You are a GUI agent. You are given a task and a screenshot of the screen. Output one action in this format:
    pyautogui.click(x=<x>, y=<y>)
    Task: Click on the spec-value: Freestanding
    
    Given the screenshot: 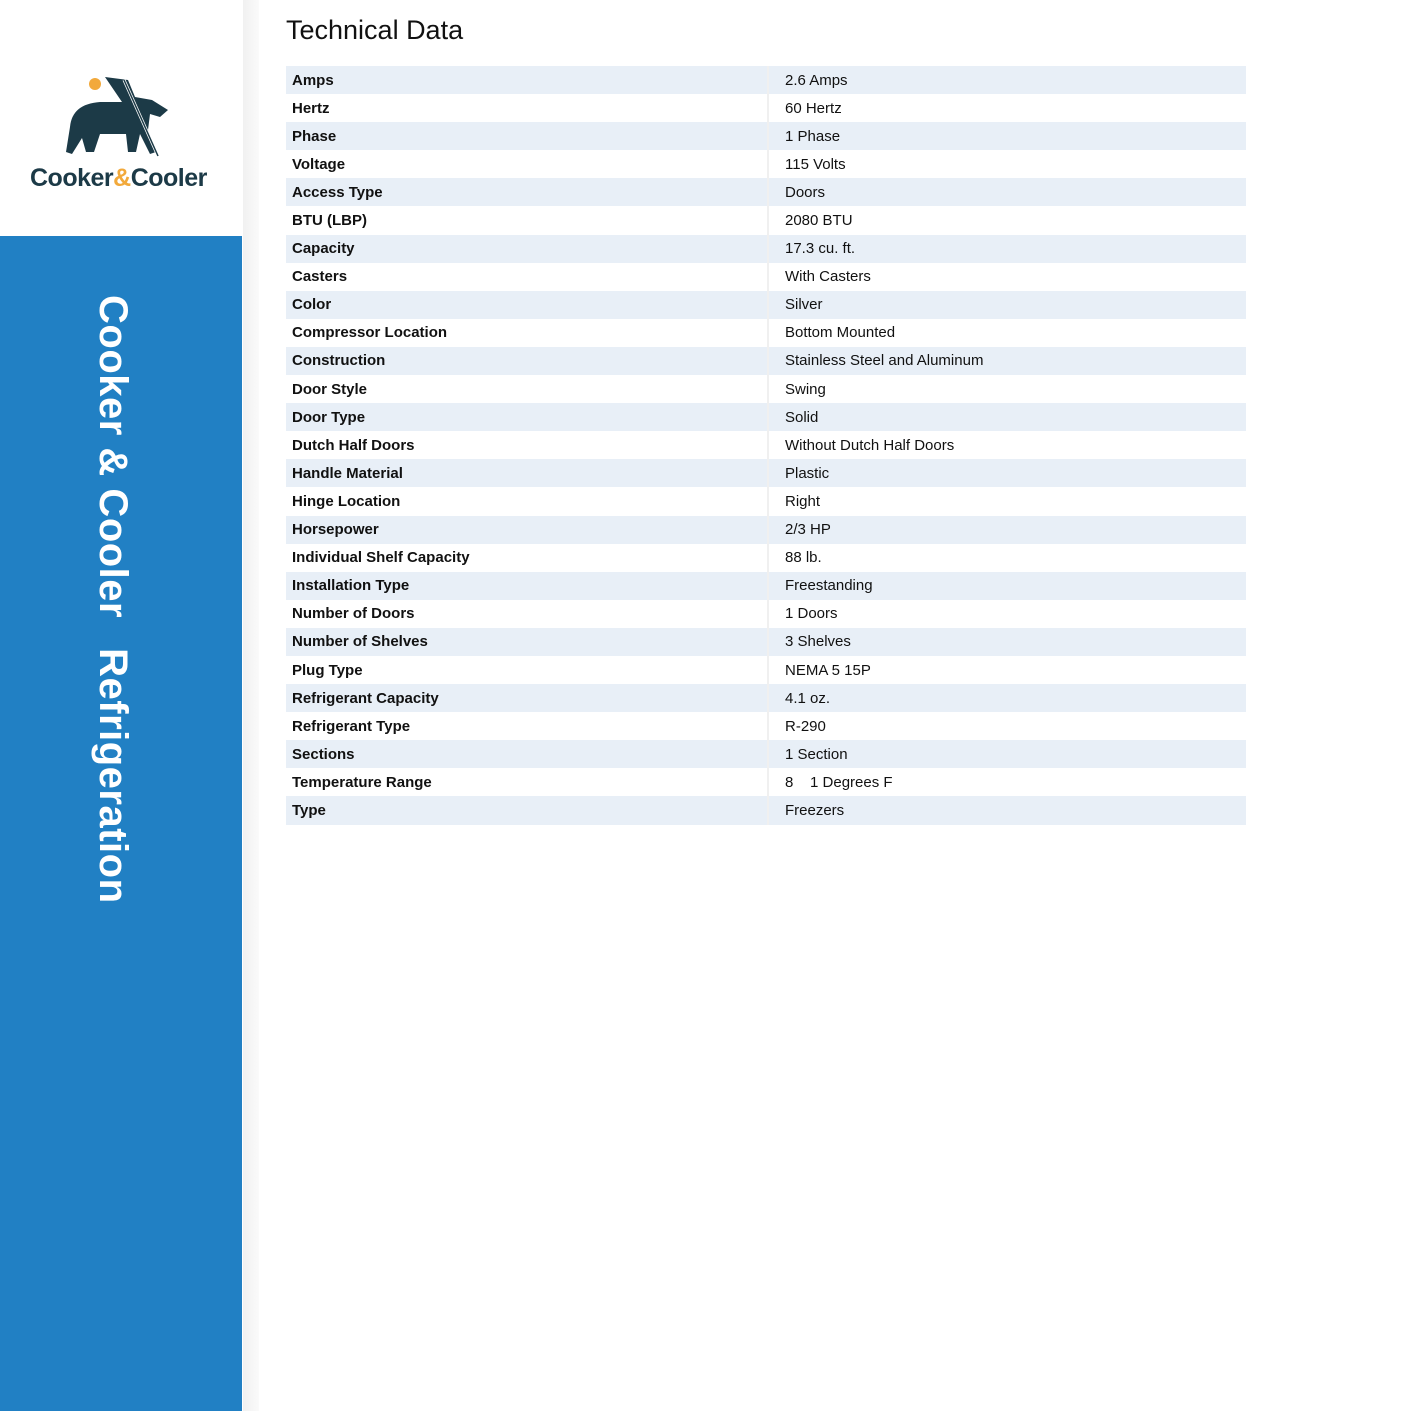 What is the action you would take?
    pyautogui.click(x=1006, y=585)
    